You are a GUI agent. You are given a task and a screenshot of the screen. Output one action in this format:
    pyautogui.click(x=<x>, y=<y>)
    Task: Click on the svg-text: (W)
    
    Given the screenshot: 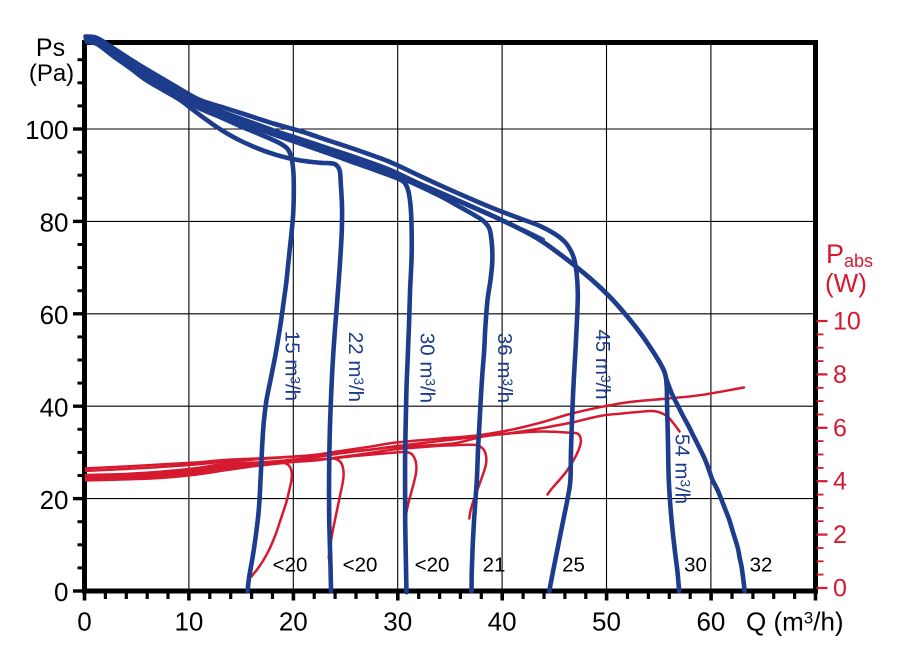 What is the action you would take?
    pyautogui.click(x=846, y=283)
    